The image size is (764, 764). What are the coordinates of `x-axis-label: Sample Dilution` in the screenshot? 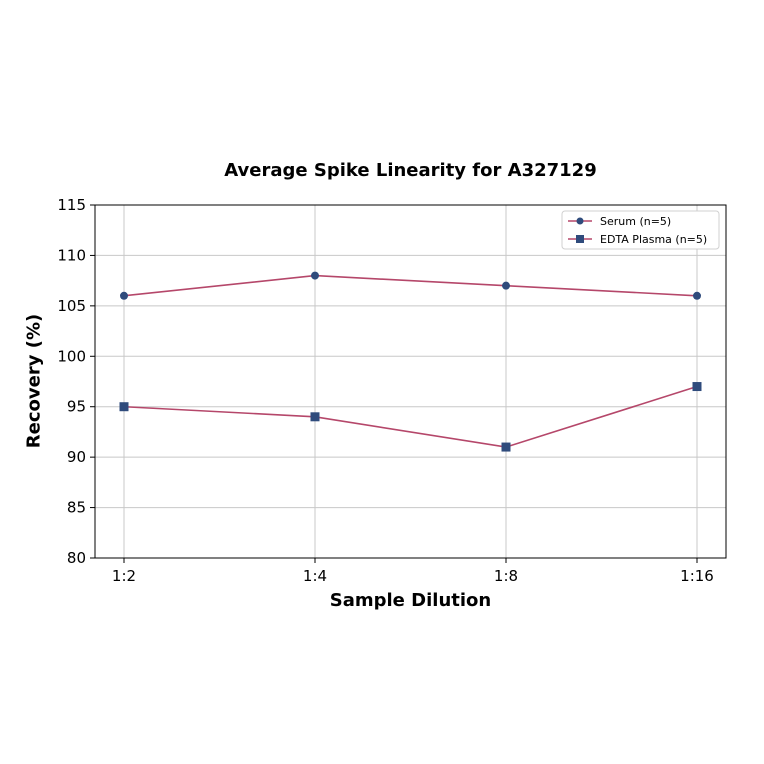 It's located at (410, 600).